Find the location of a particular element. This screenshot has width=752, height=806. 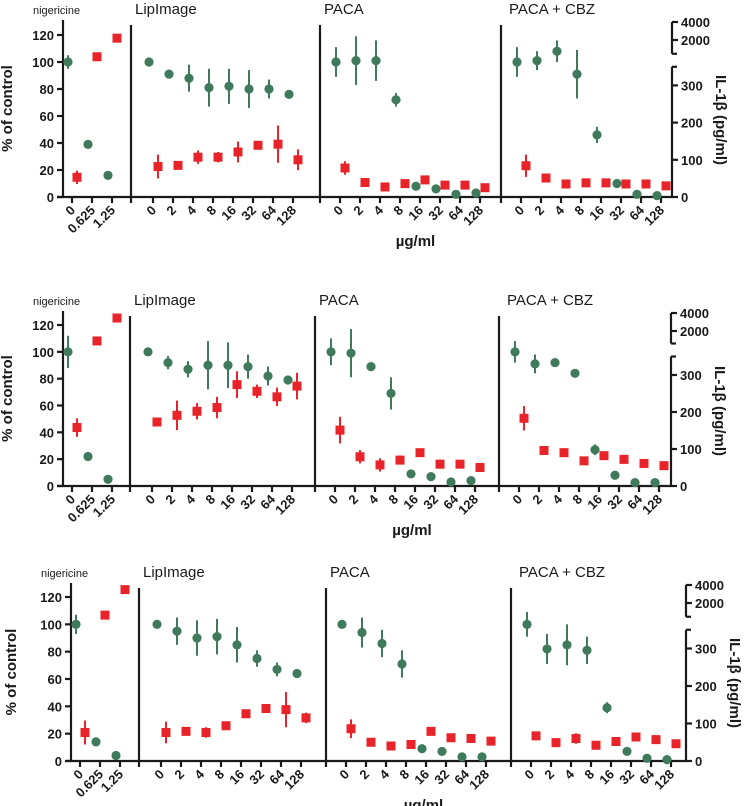

x-tick-label: 8 is located at coordinates (211, 211).